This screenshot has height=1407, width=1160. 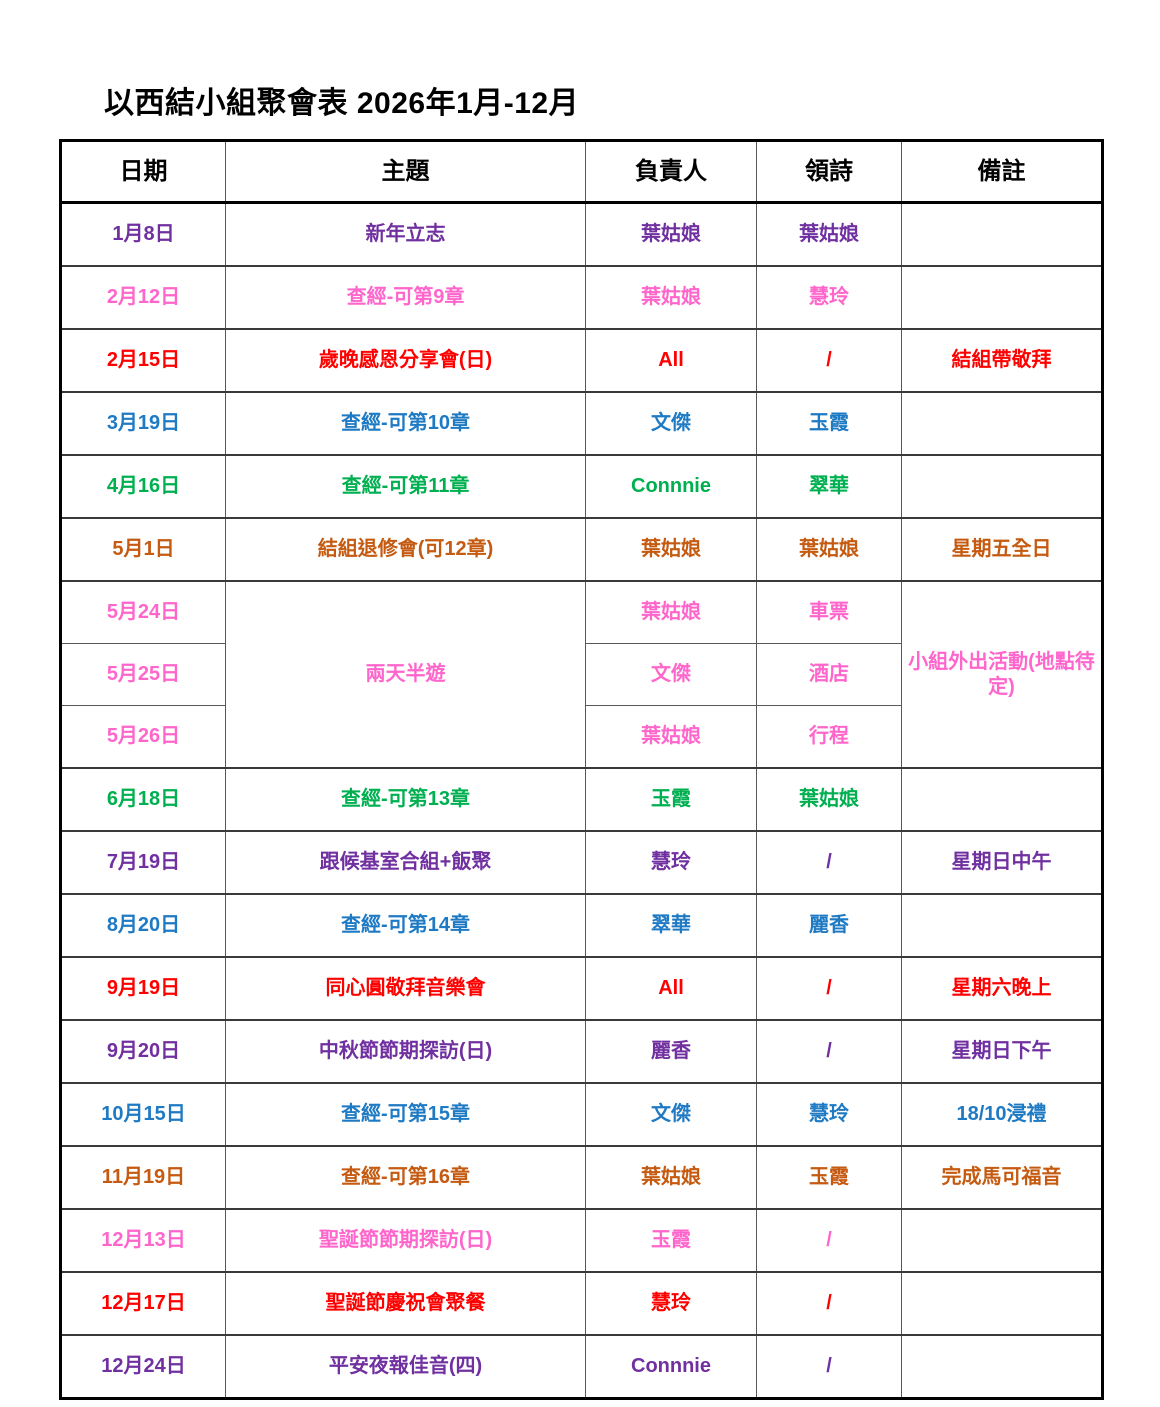 I want to click on cell-topic: 聖誕節節期探訪(日), so click(x=405, y=1240).